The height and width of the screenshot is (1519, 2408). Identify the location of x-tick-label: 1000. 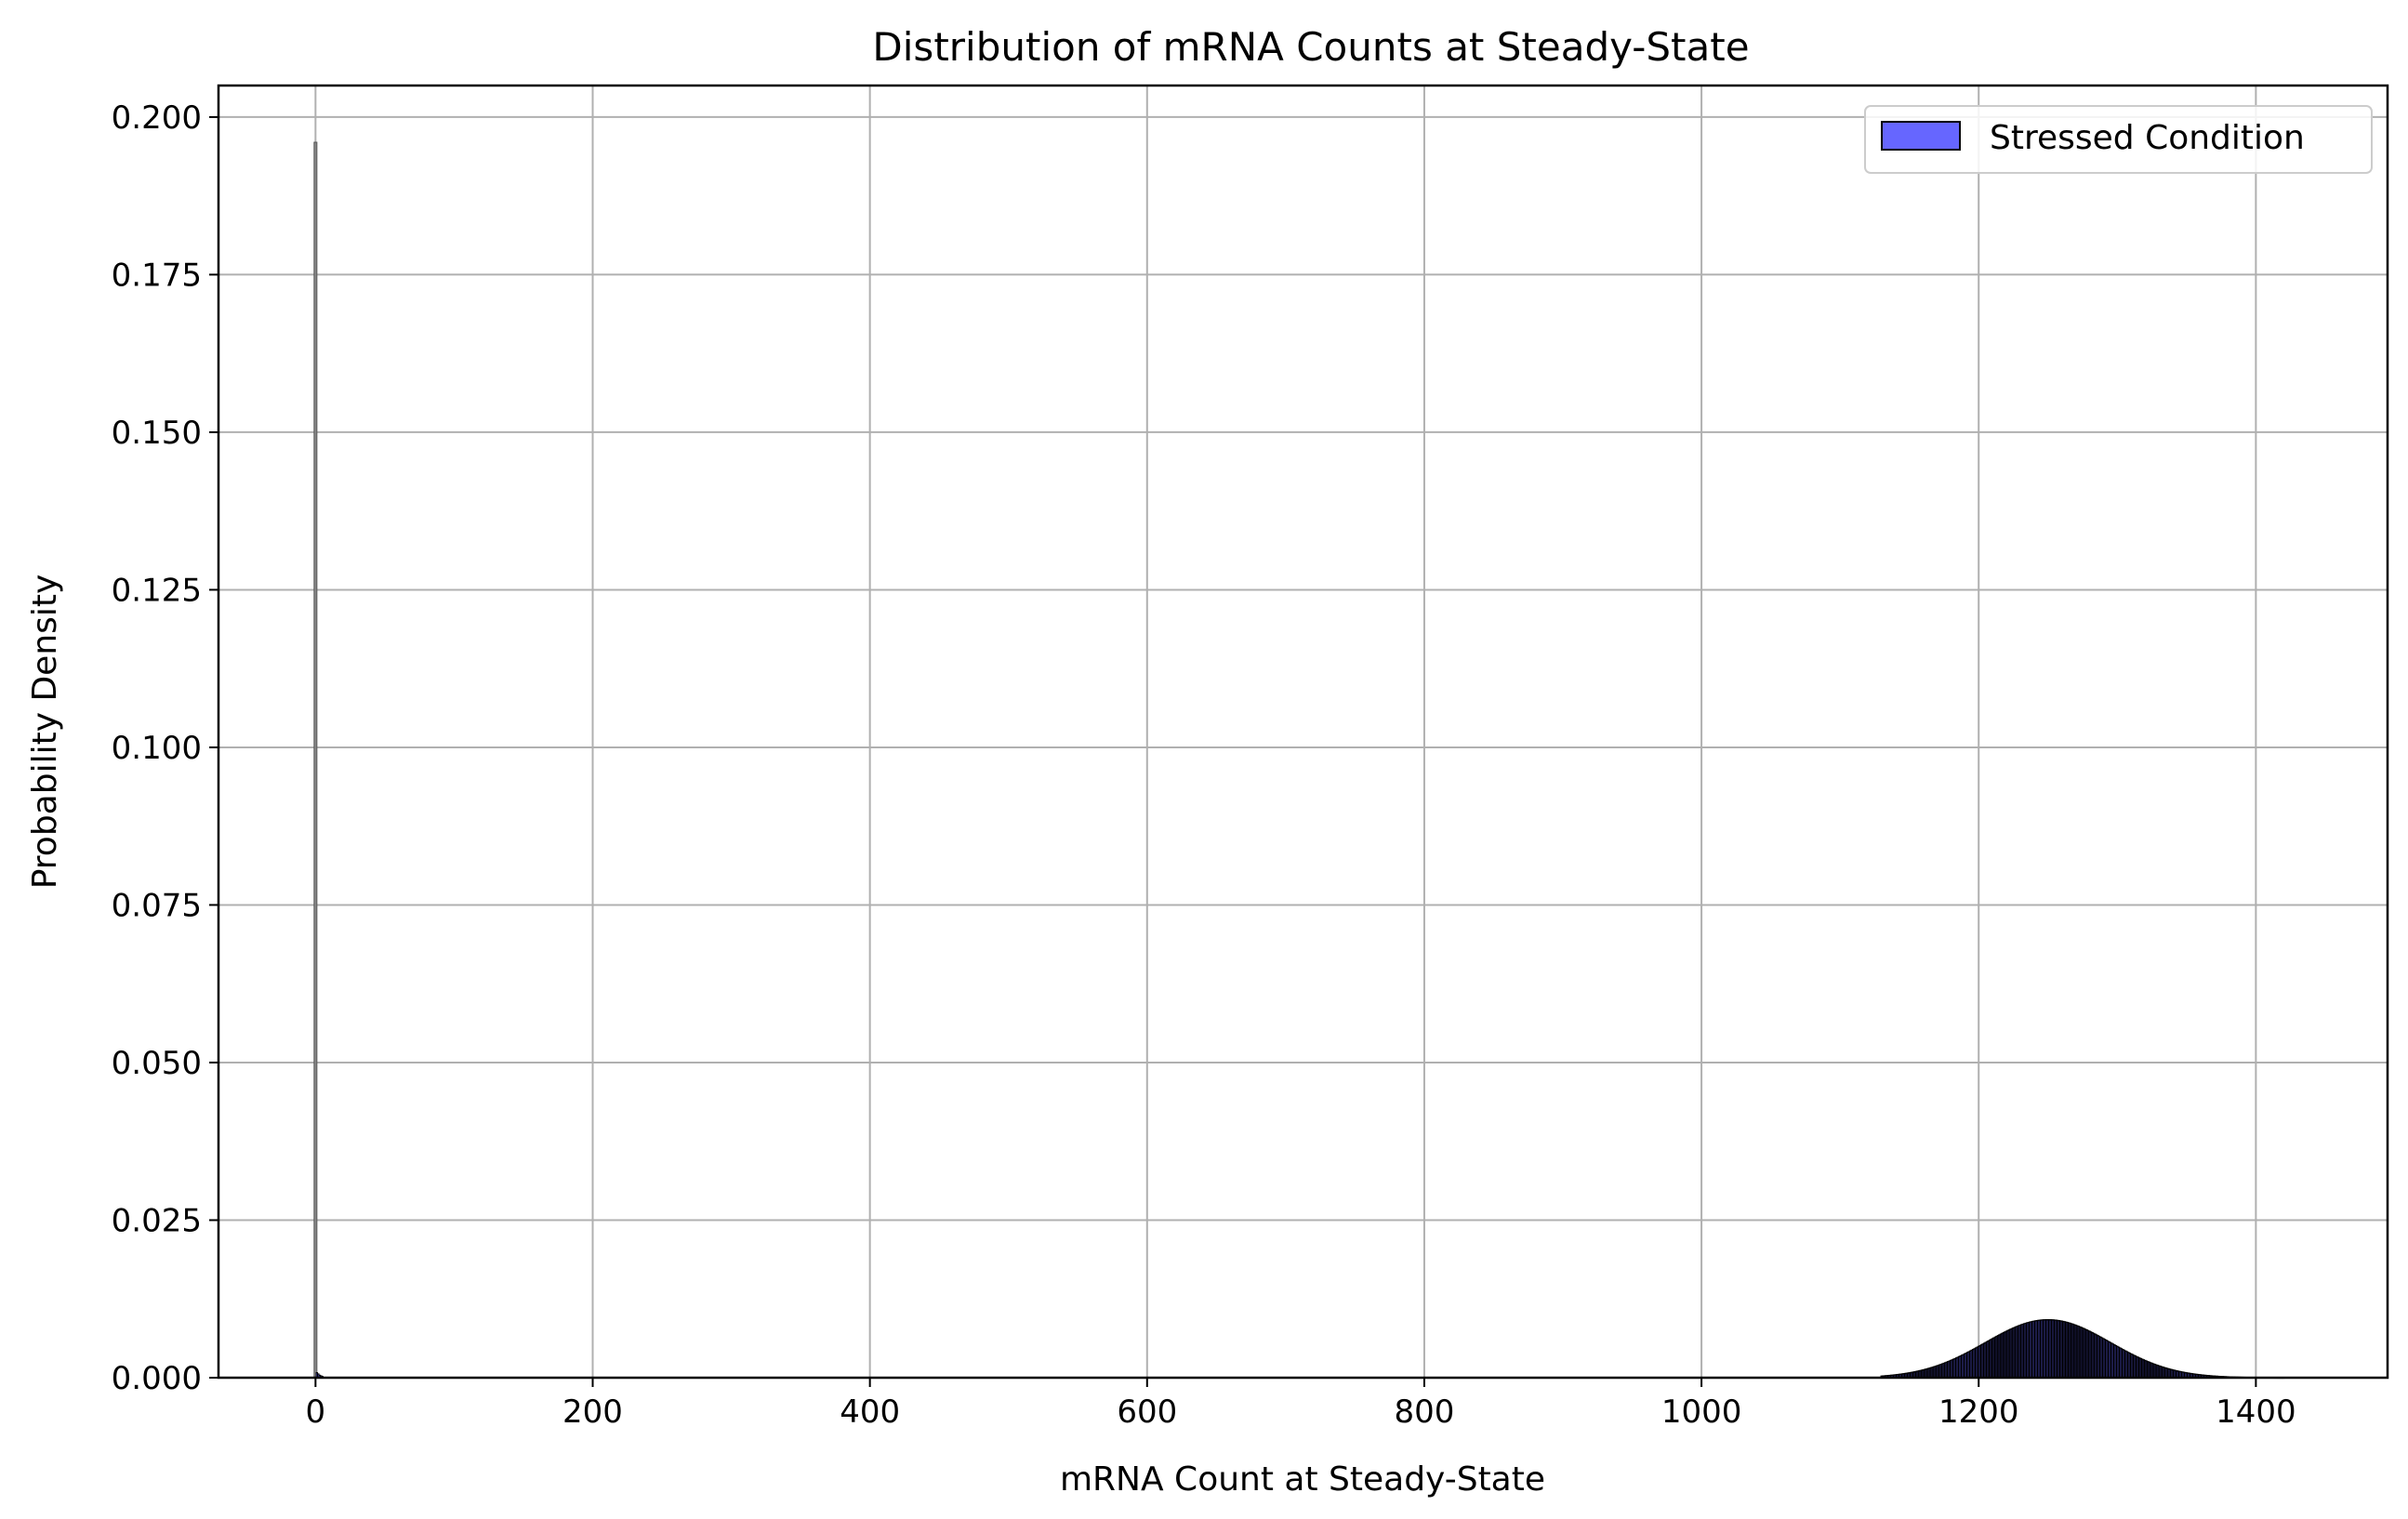
(1701, 1412).